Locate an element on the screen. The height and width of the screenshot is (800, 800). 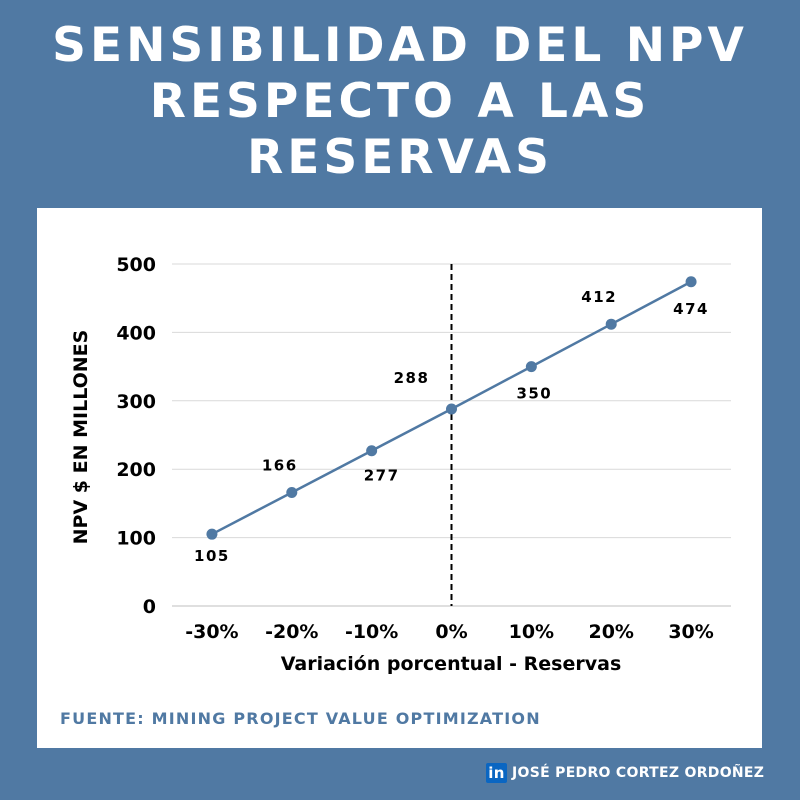
x-axis-label: Variación porcentual - Reservas is located at coordinates (451, 664).